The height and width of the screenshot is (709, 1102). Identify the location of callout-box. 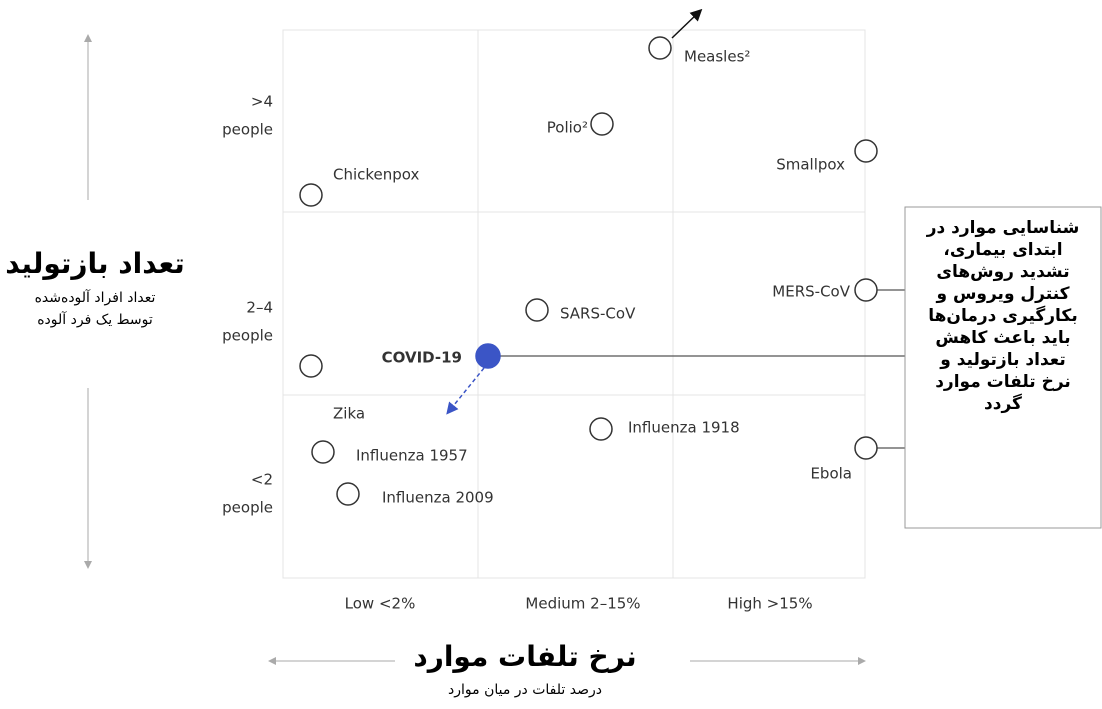
(1003, 367).